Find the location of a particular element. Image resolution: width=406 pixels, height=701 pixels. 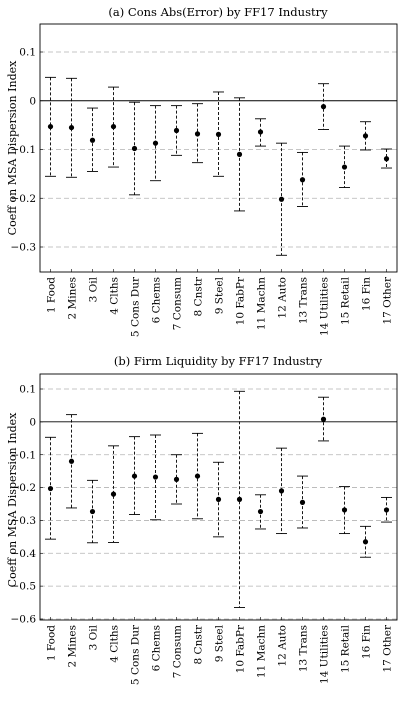

ytick-label-b-7: −0.6 is located at coordinates (24, 620).